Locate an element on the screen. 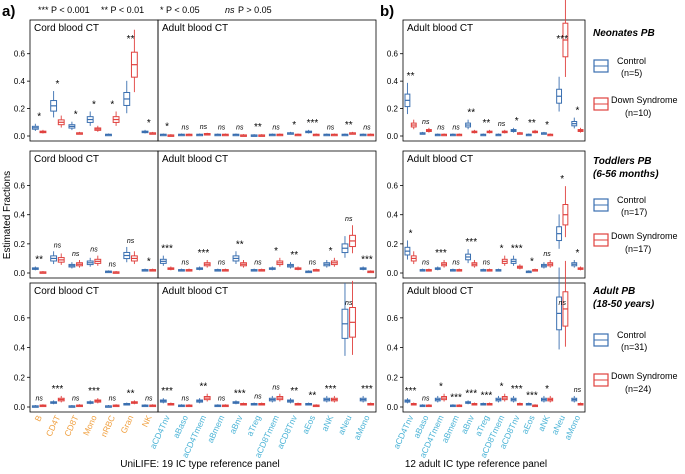 This screenshot has height=474, width=685. sig-mark-Gran: ns is located at coordinates (131, 241).